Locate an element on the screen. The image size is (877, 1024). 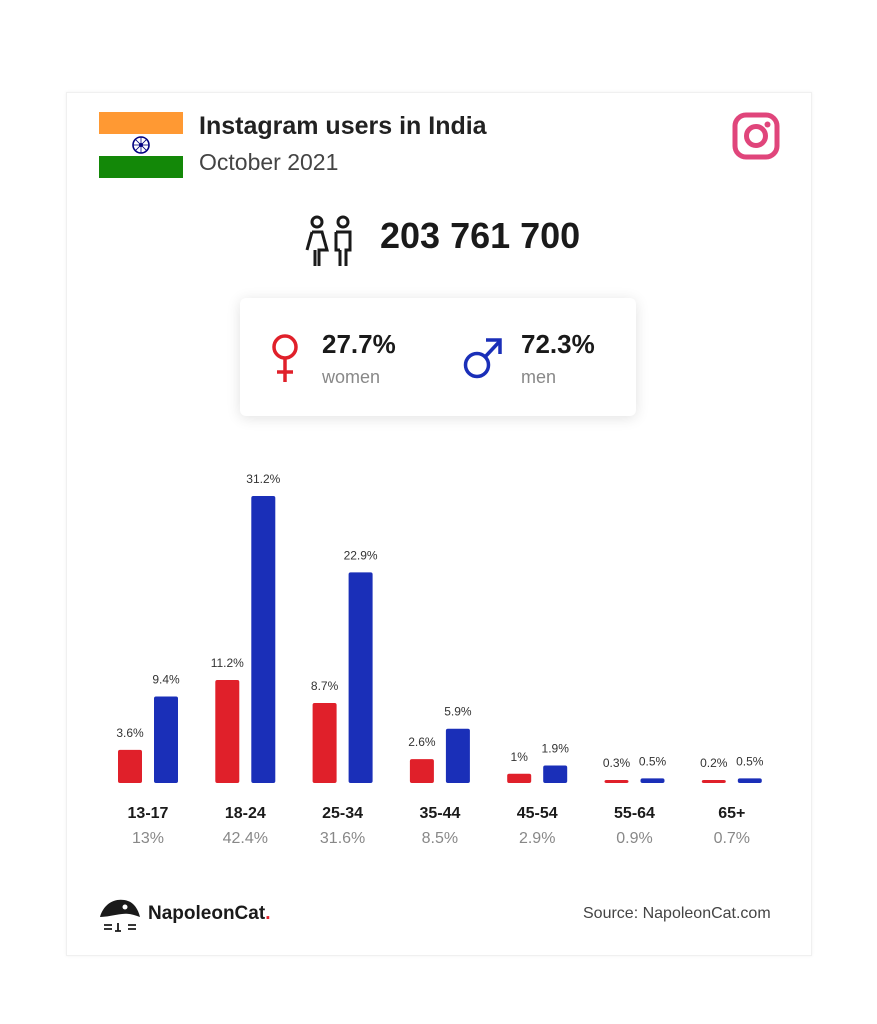
category-label-55-64: 55-64 is located at coordinates (634, 813).